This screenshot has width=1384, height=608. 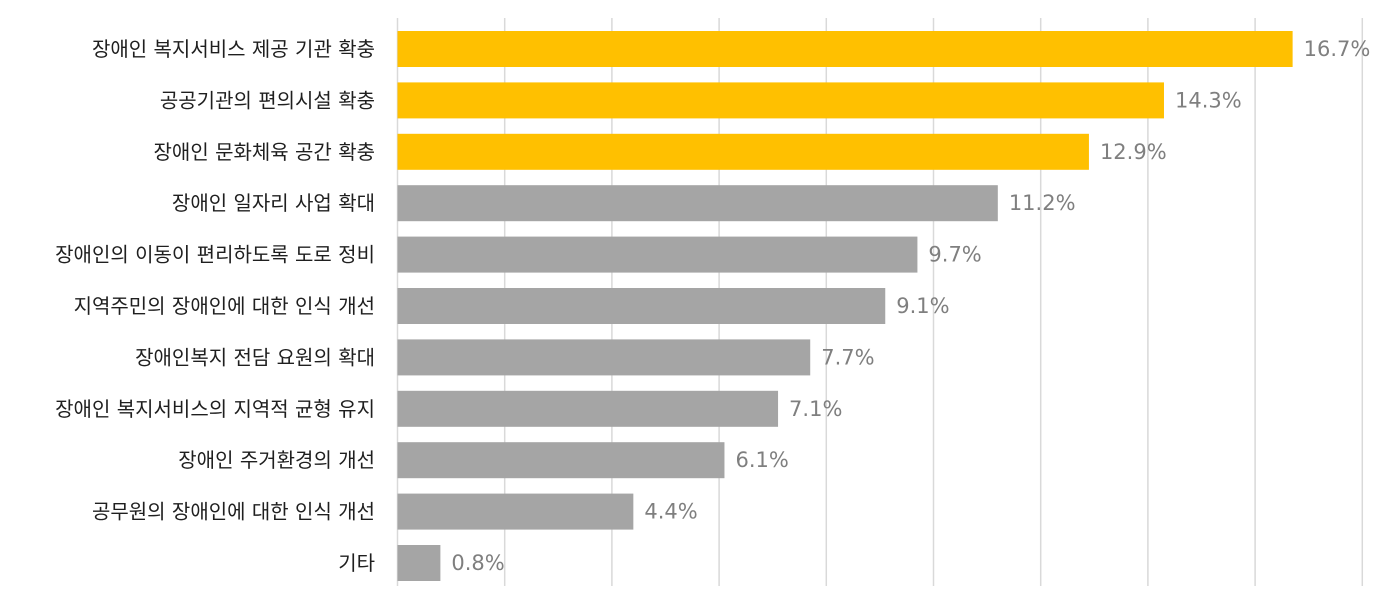 I want to click on value-label-9: 4.4%, so click(x=670, y=512).